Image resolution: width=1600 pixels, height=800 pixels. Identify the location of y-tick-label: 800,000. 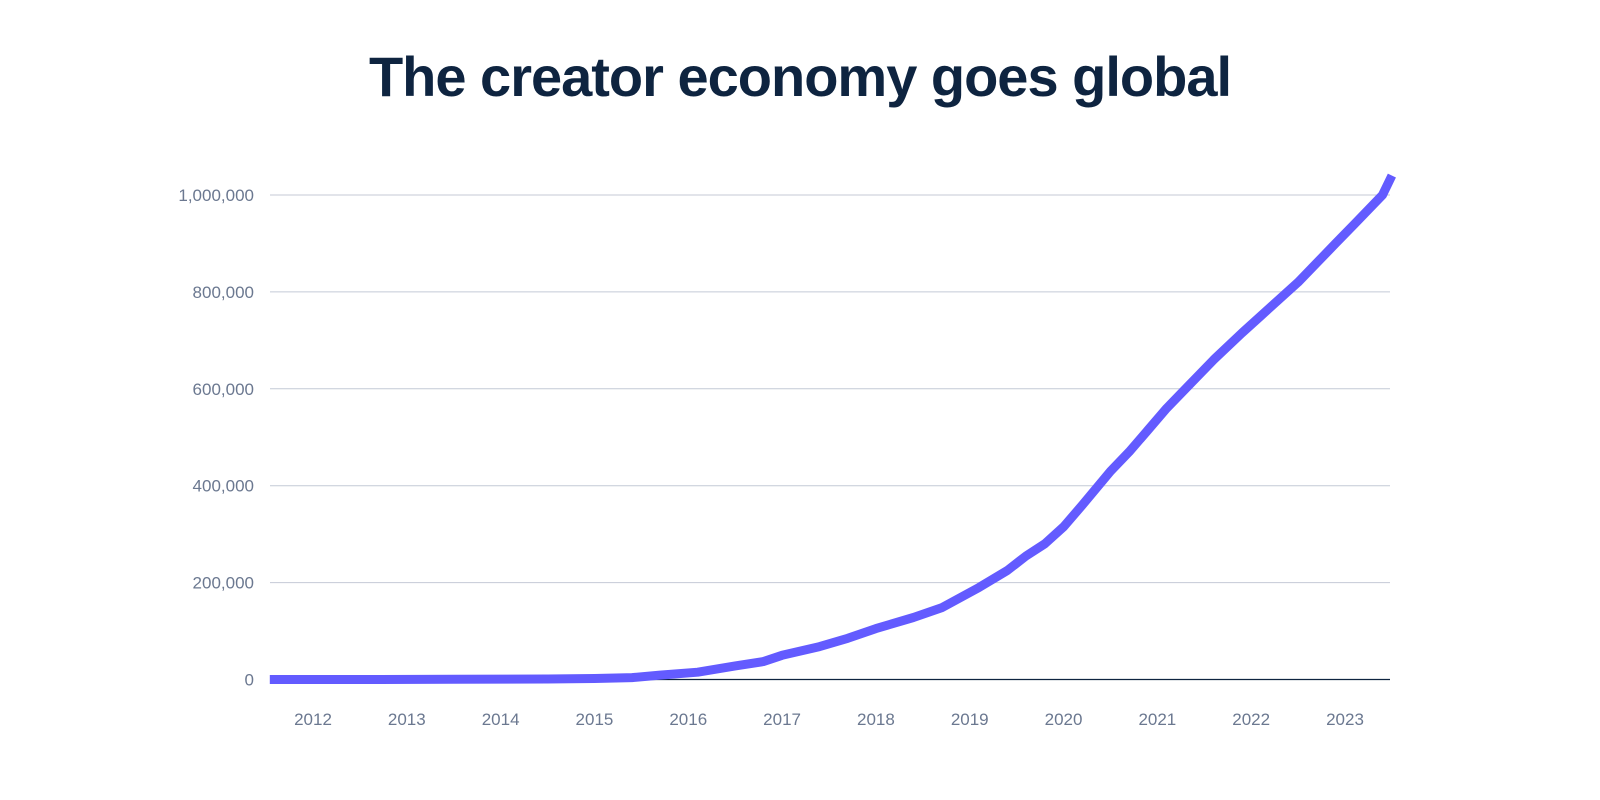
(223, 292).